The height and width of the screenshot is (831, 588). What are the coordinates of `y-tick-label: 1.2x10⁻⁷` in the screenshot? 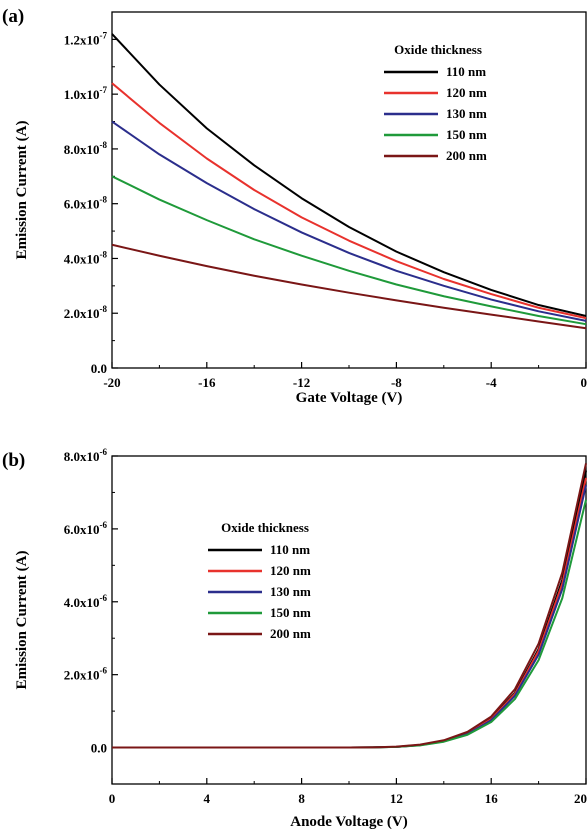 It's located at (86, 38).